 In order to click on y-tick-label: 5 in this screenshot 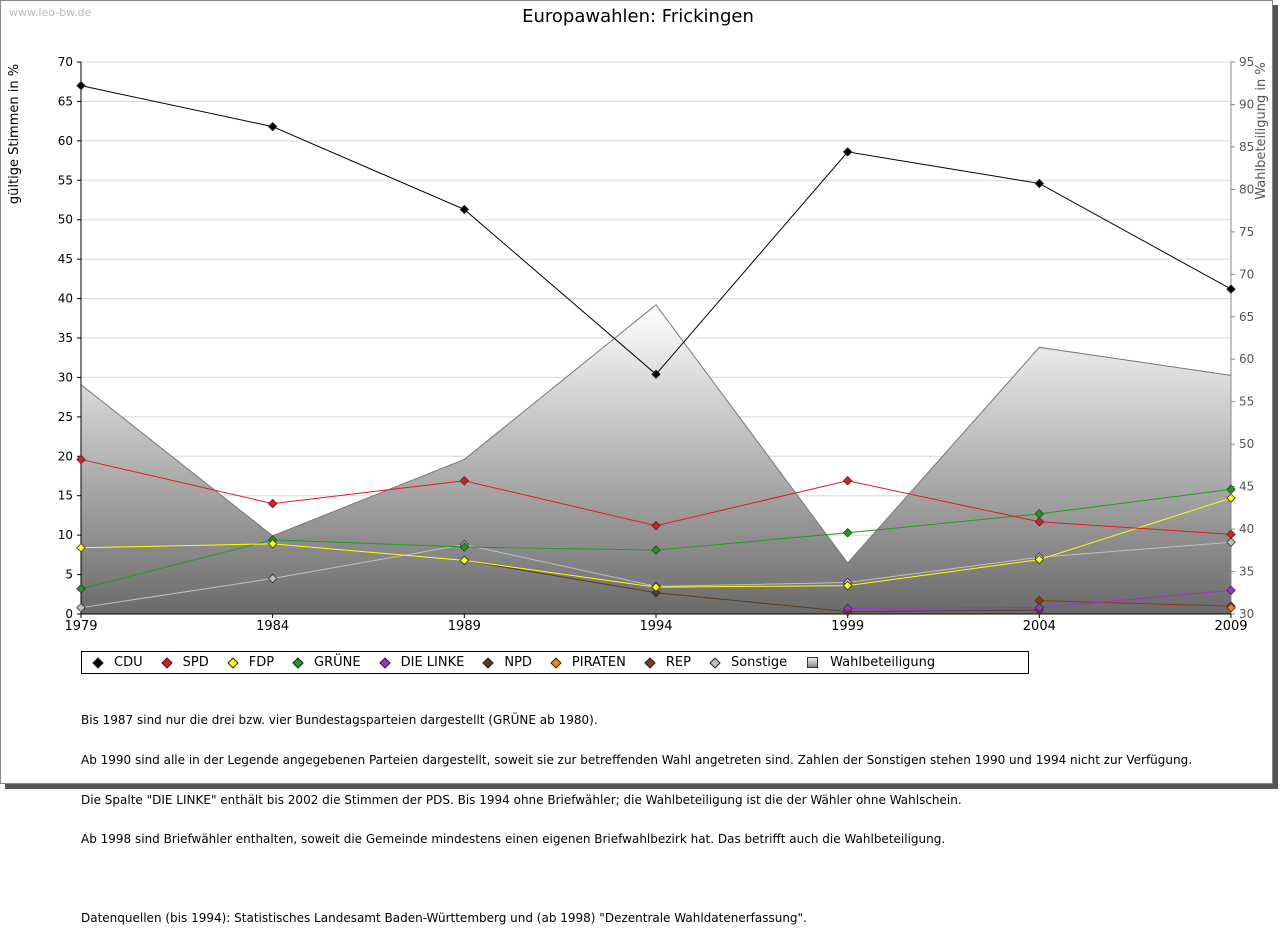, I will do `click(69, 575)`.